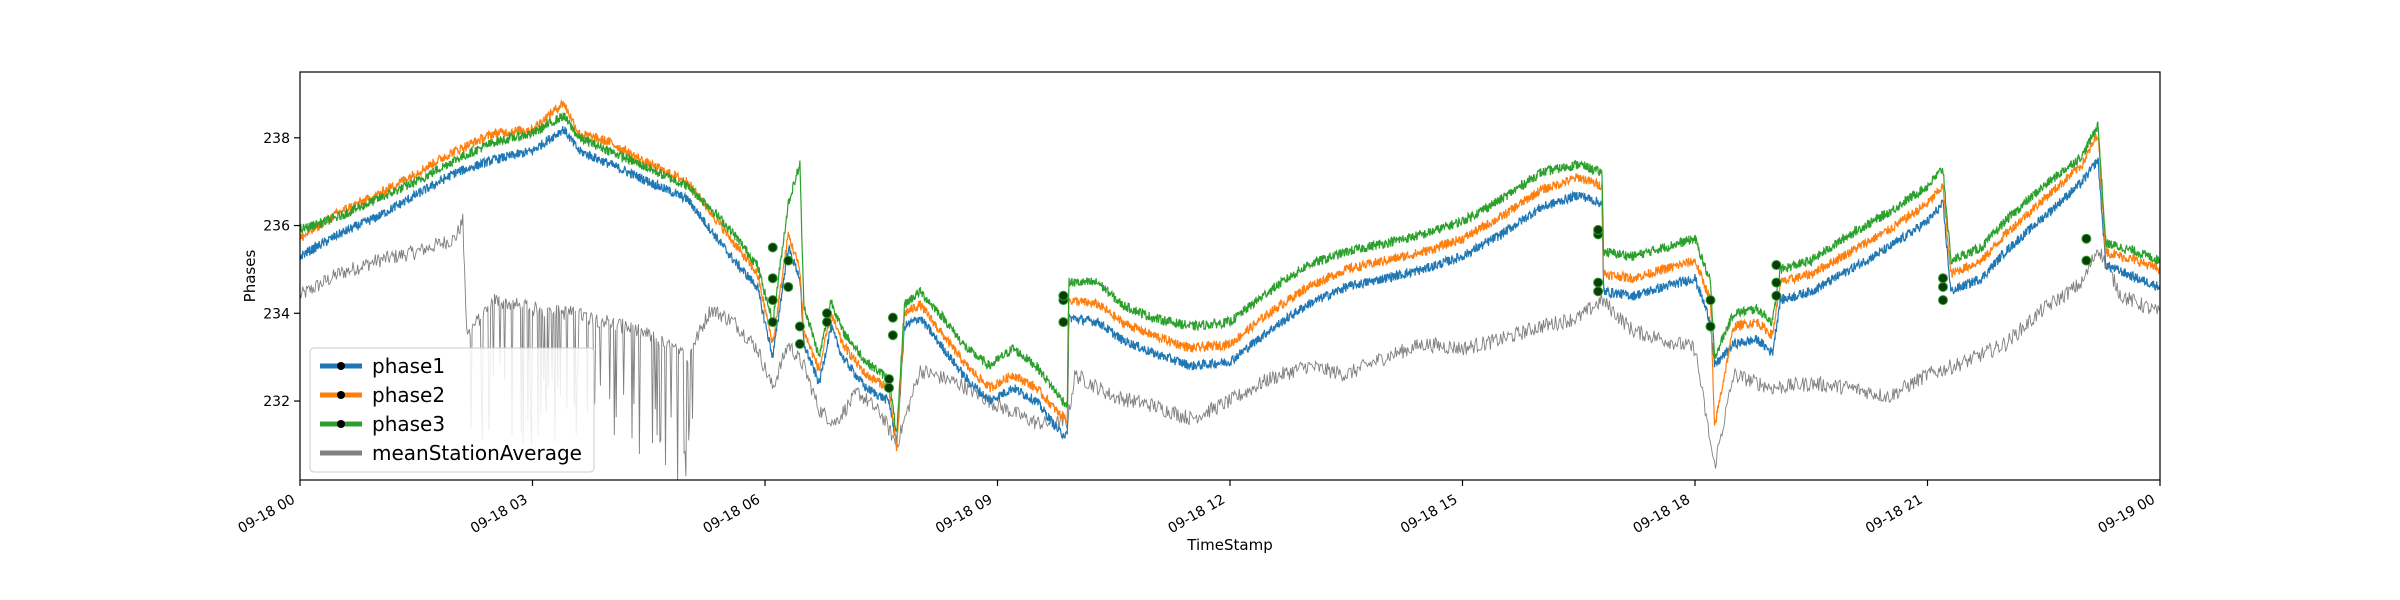 The height and width of the screenshot is (600, 2400). I want to click on y-tick-label: 236, so click(276, 227).